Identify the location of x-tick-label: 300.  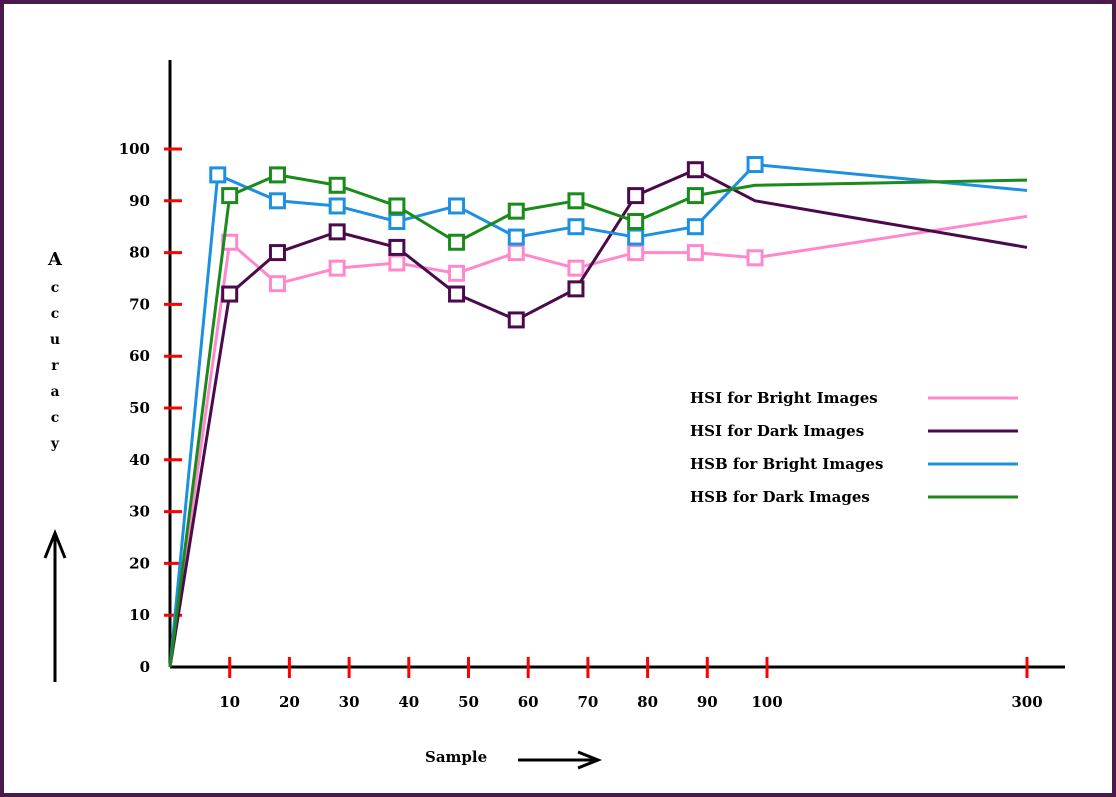
(1026, 702).